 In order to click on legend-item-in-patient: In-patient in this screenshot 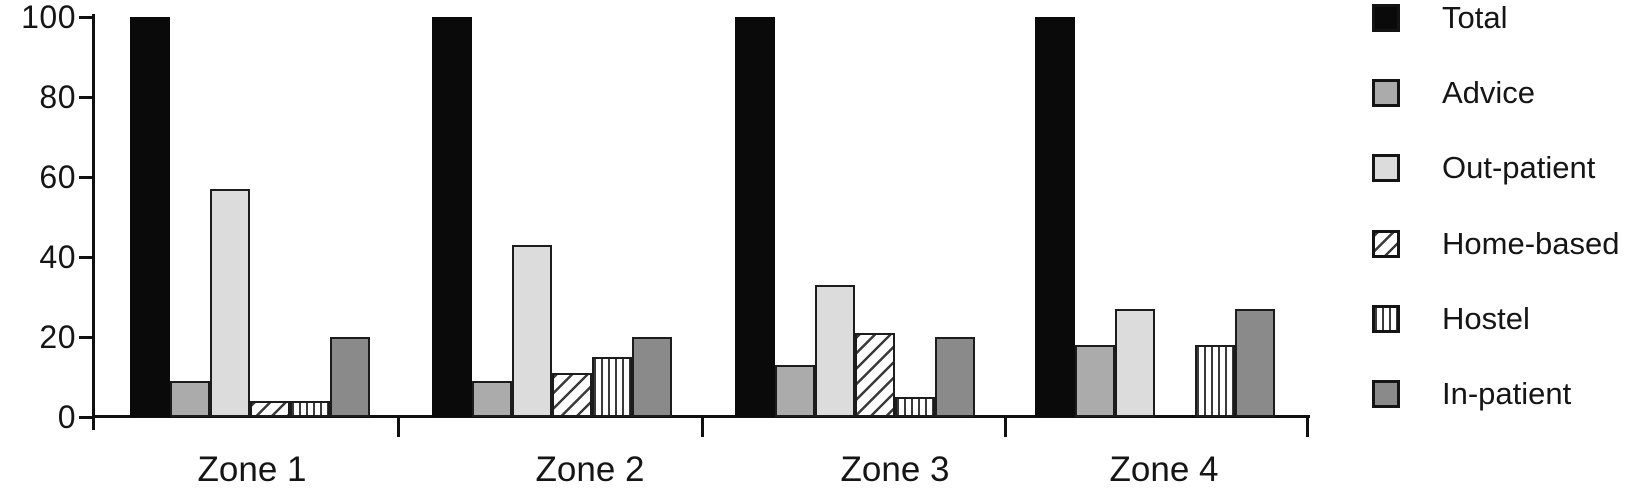, I will do `click(1471, 394)`.